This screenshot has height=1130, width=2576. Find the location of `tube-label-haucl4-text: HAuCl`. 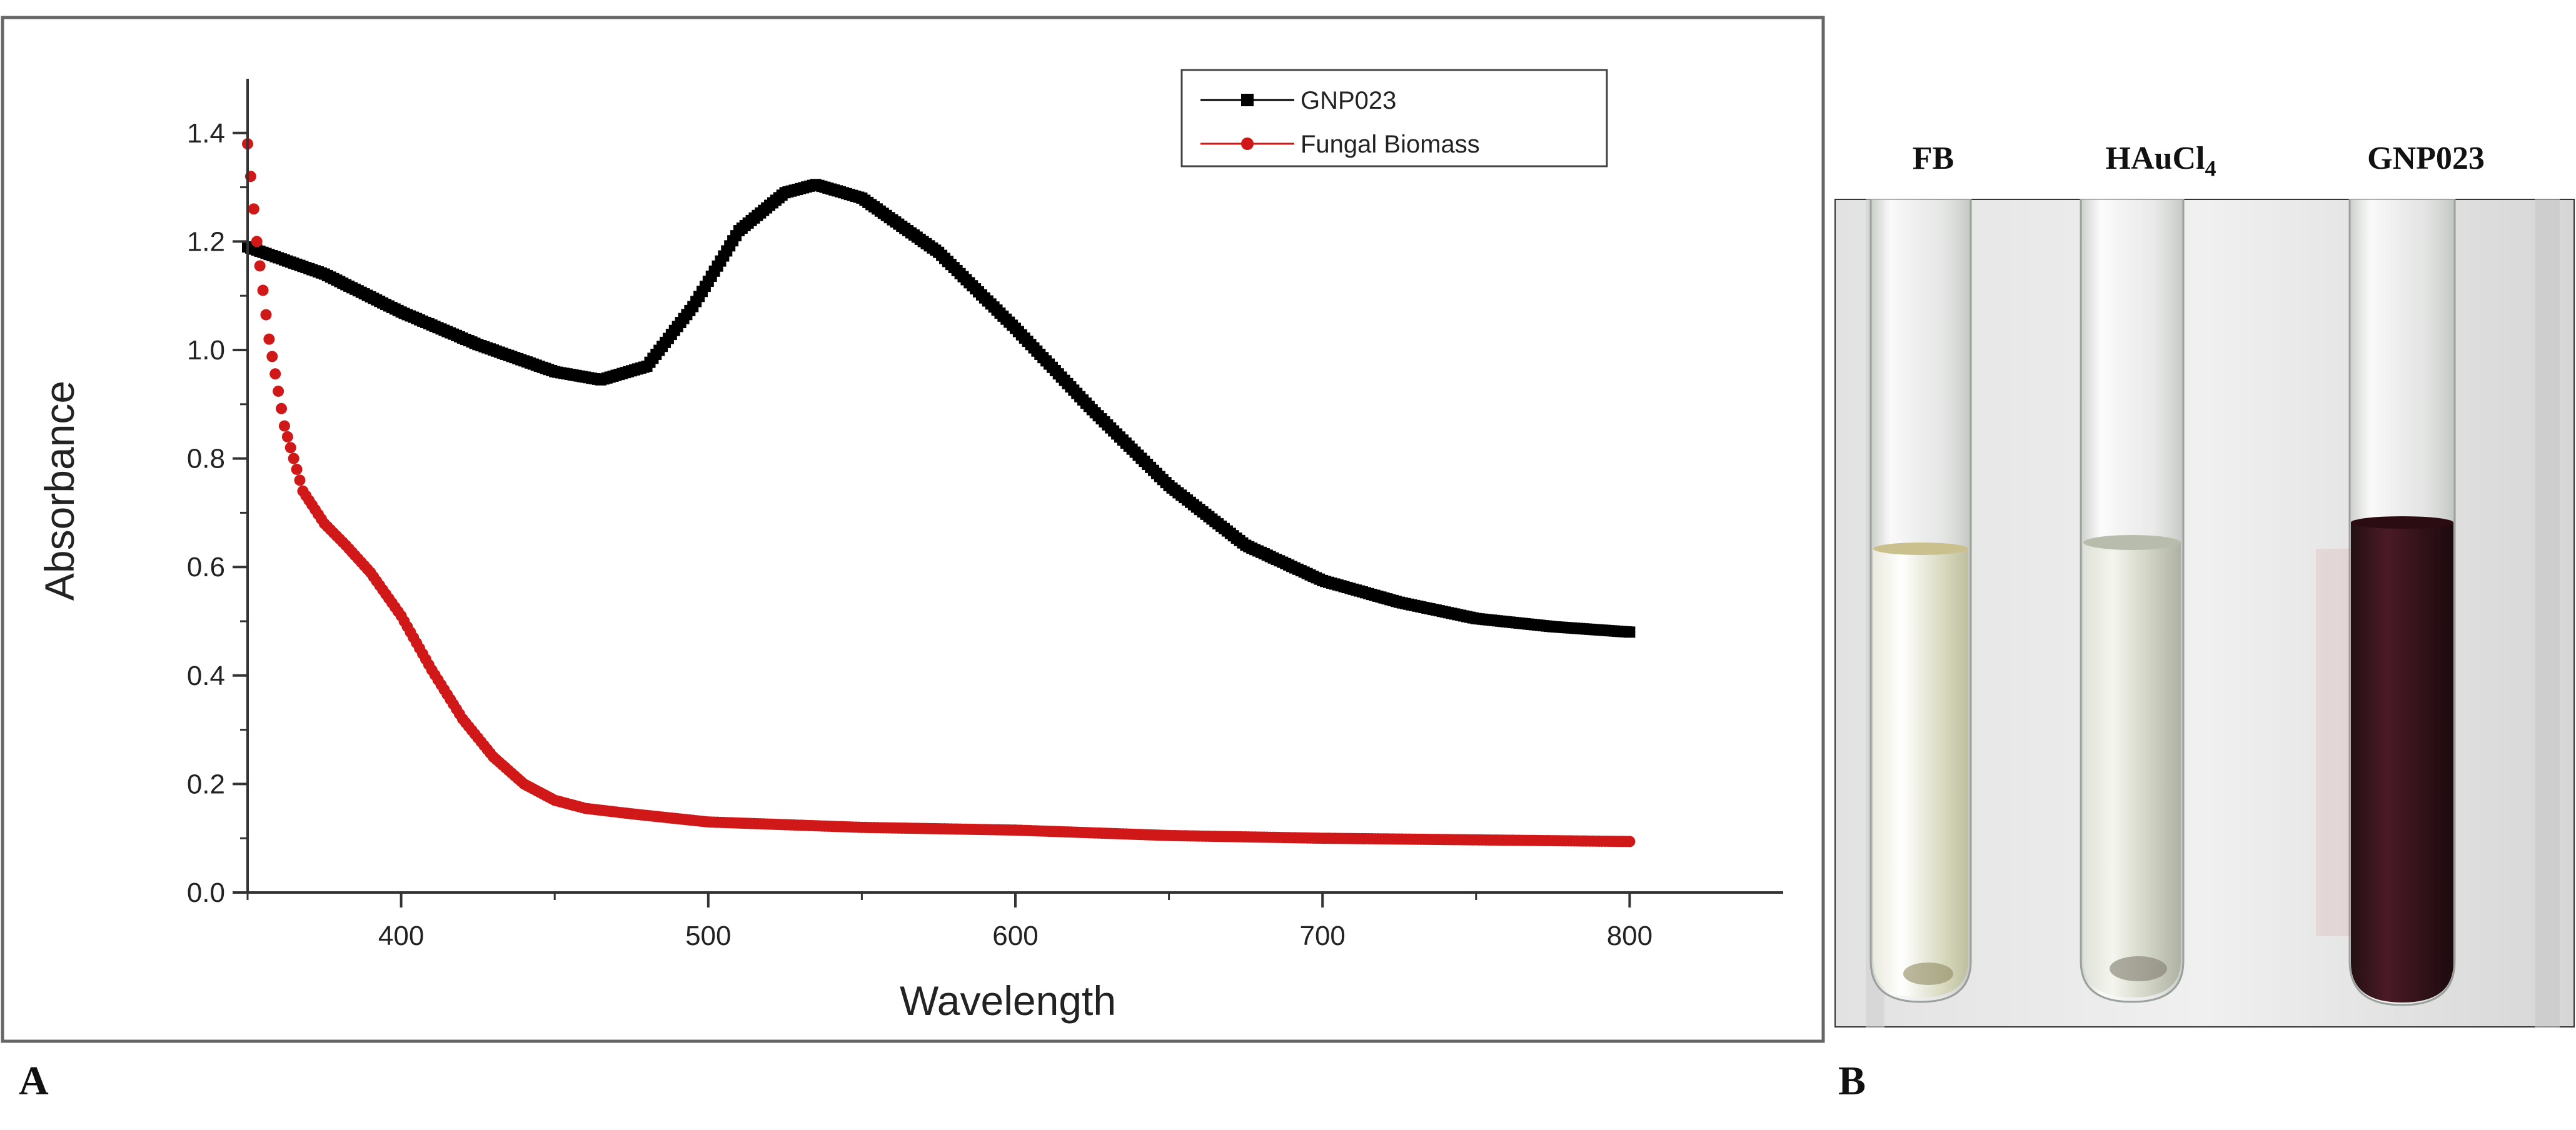

tube-label-haucl4-text: HAuCl is located at coordinates (2155, 158).